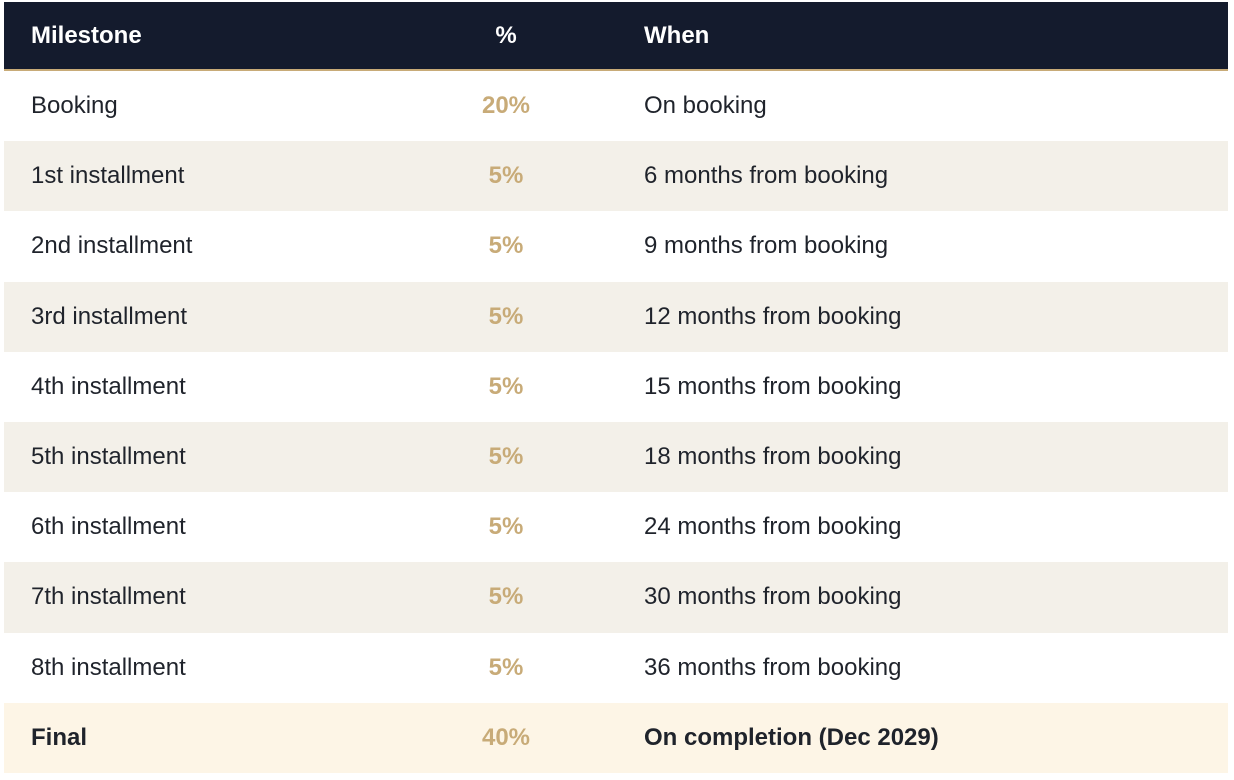 This screenshot has height=780, width=1234. I want to click on milestone-cell: Booking, so click(74, 106).